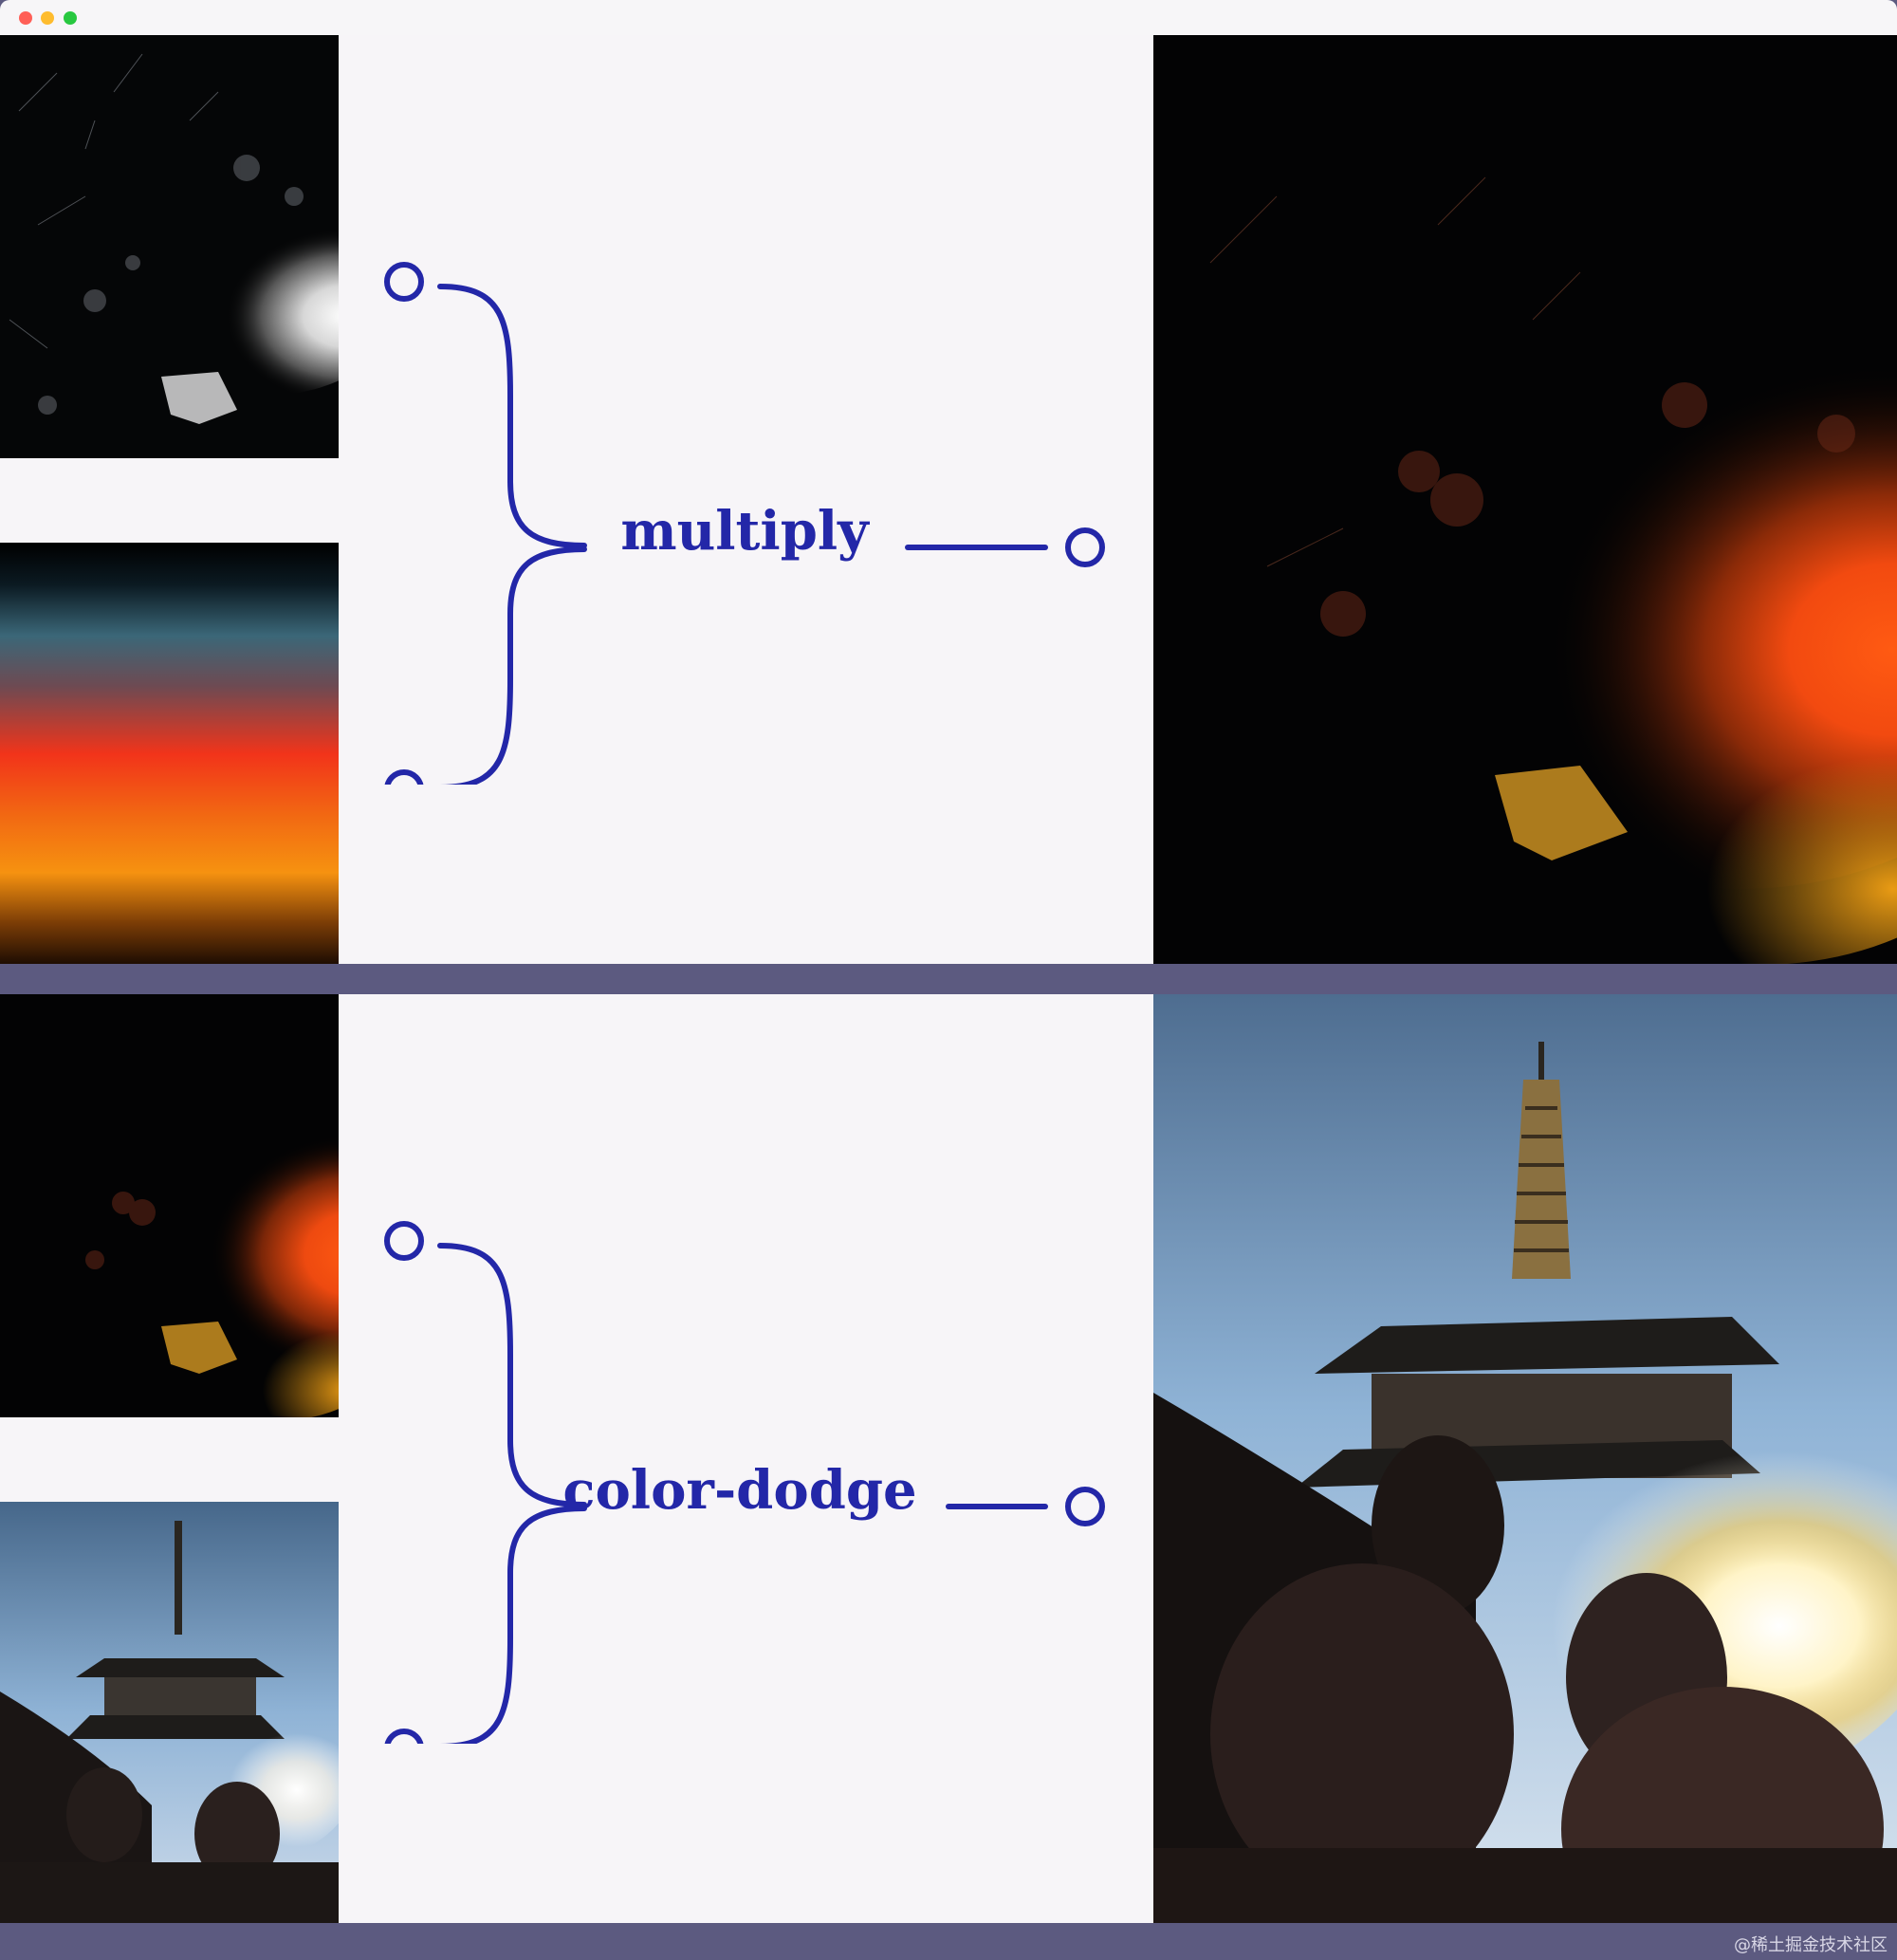 The height and width of the screenshot is (1960, 1897). What do you see at coordinates (744, 532) in the screenshot?
I see `blend-mode-label: multiply` at bounding box center [744, 532].